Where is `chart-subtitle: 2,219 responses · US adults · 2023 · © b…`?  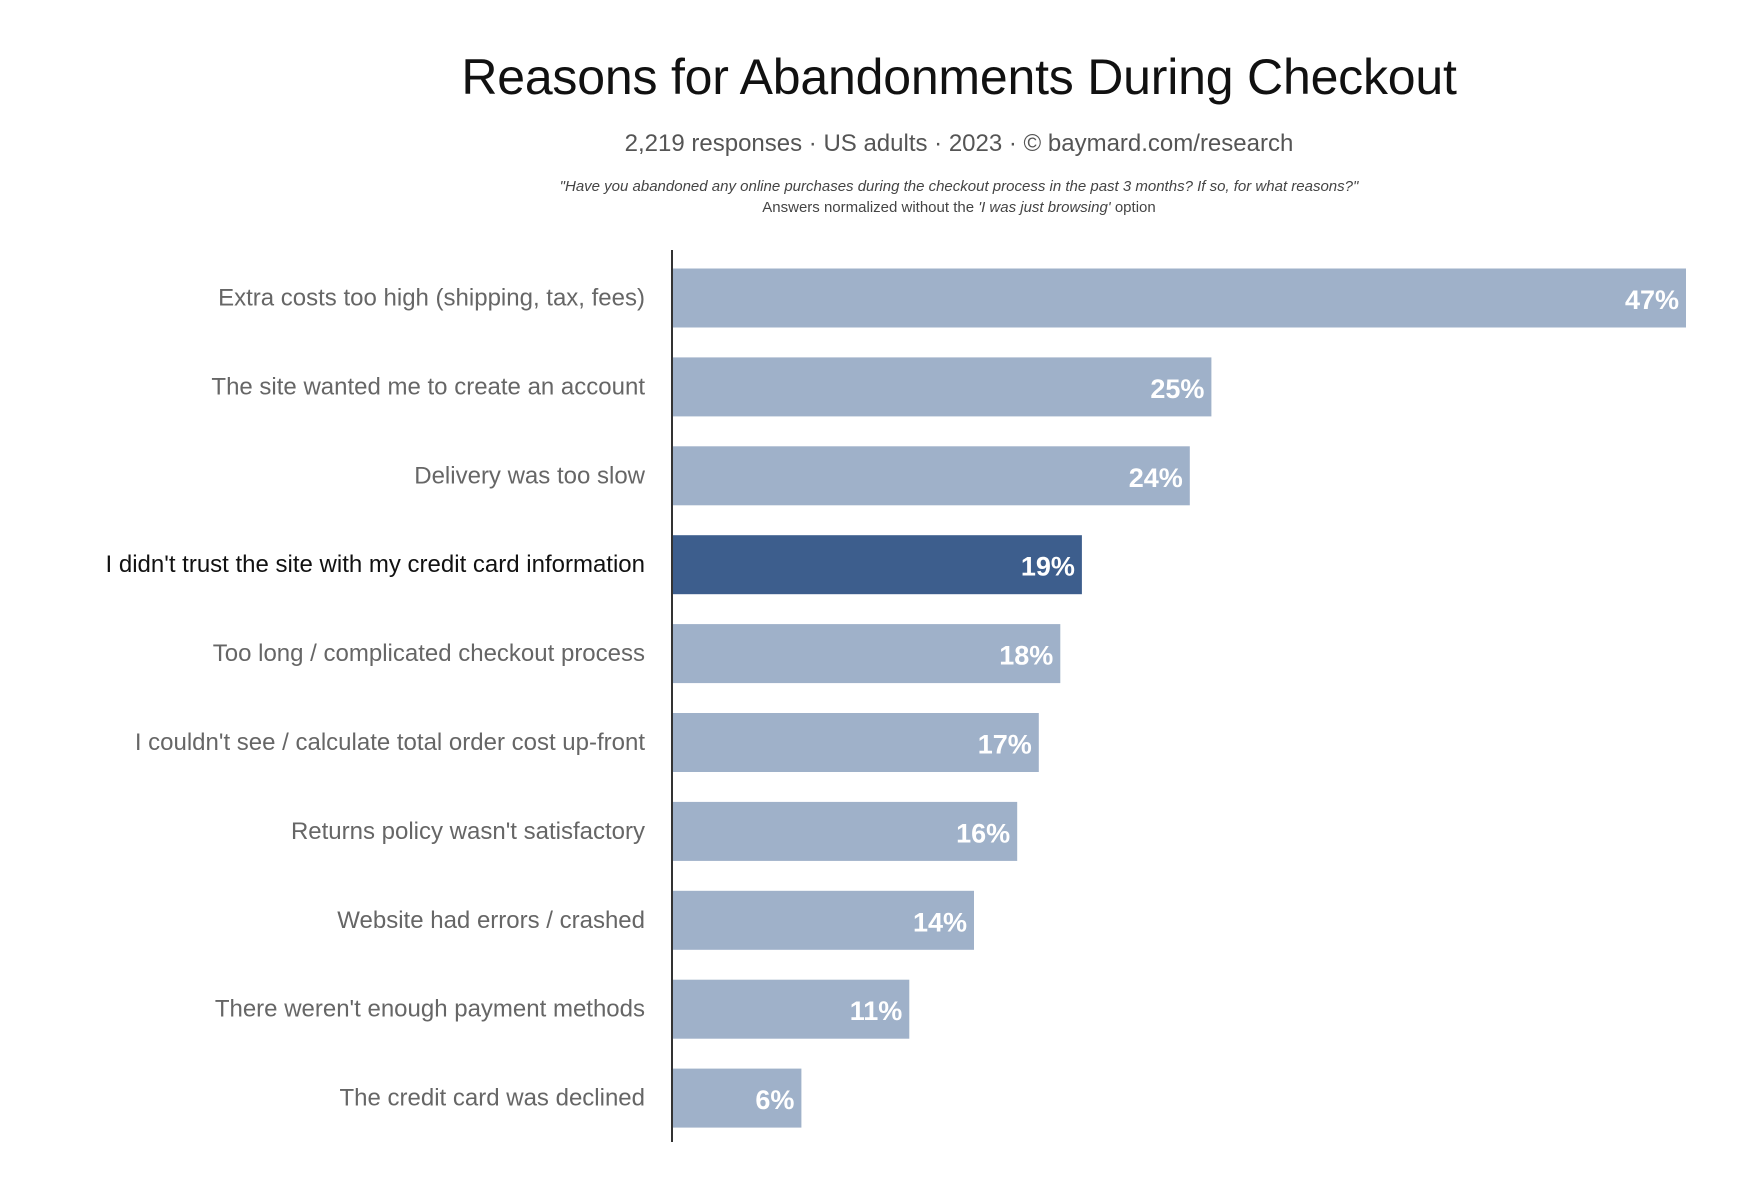
chart-subtitle: 2,219 responses · US adults · 2023 · © b… is located at coordinates (959, 143).